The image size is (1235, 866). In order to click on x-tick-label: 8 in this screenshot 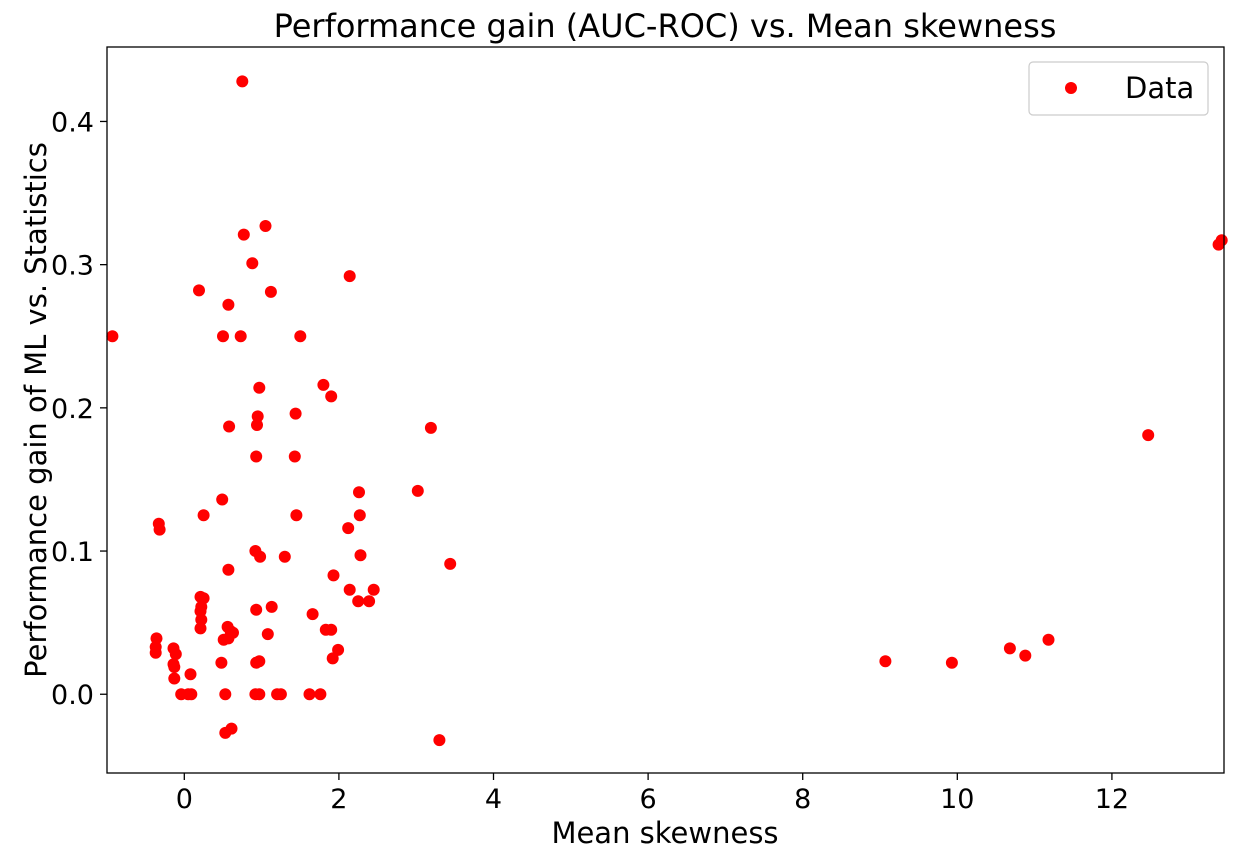, I will do `click(802, 799)`.